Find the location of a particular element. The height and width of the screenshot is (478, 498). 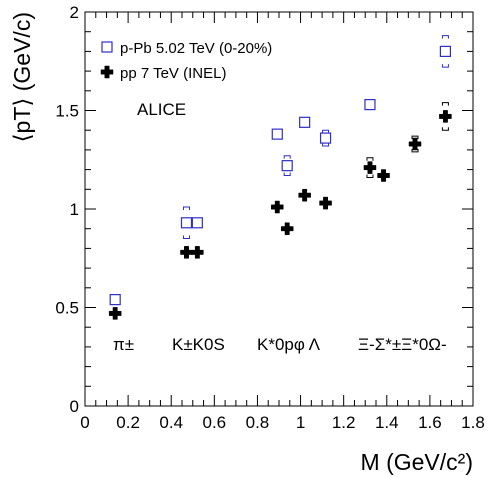

x-tick-label: 1.8 is located at coordinates (473, 422).